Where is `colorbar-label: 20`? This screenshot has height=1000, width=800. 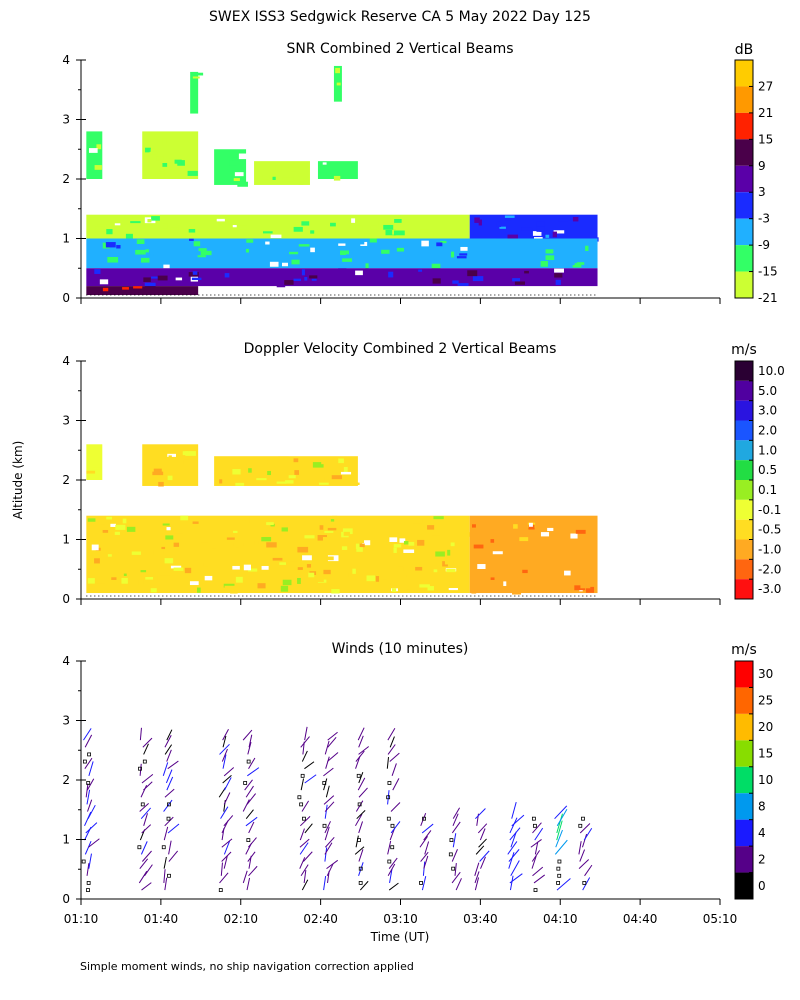
colorbar-label: 20 is located at coordinates (765, 727).